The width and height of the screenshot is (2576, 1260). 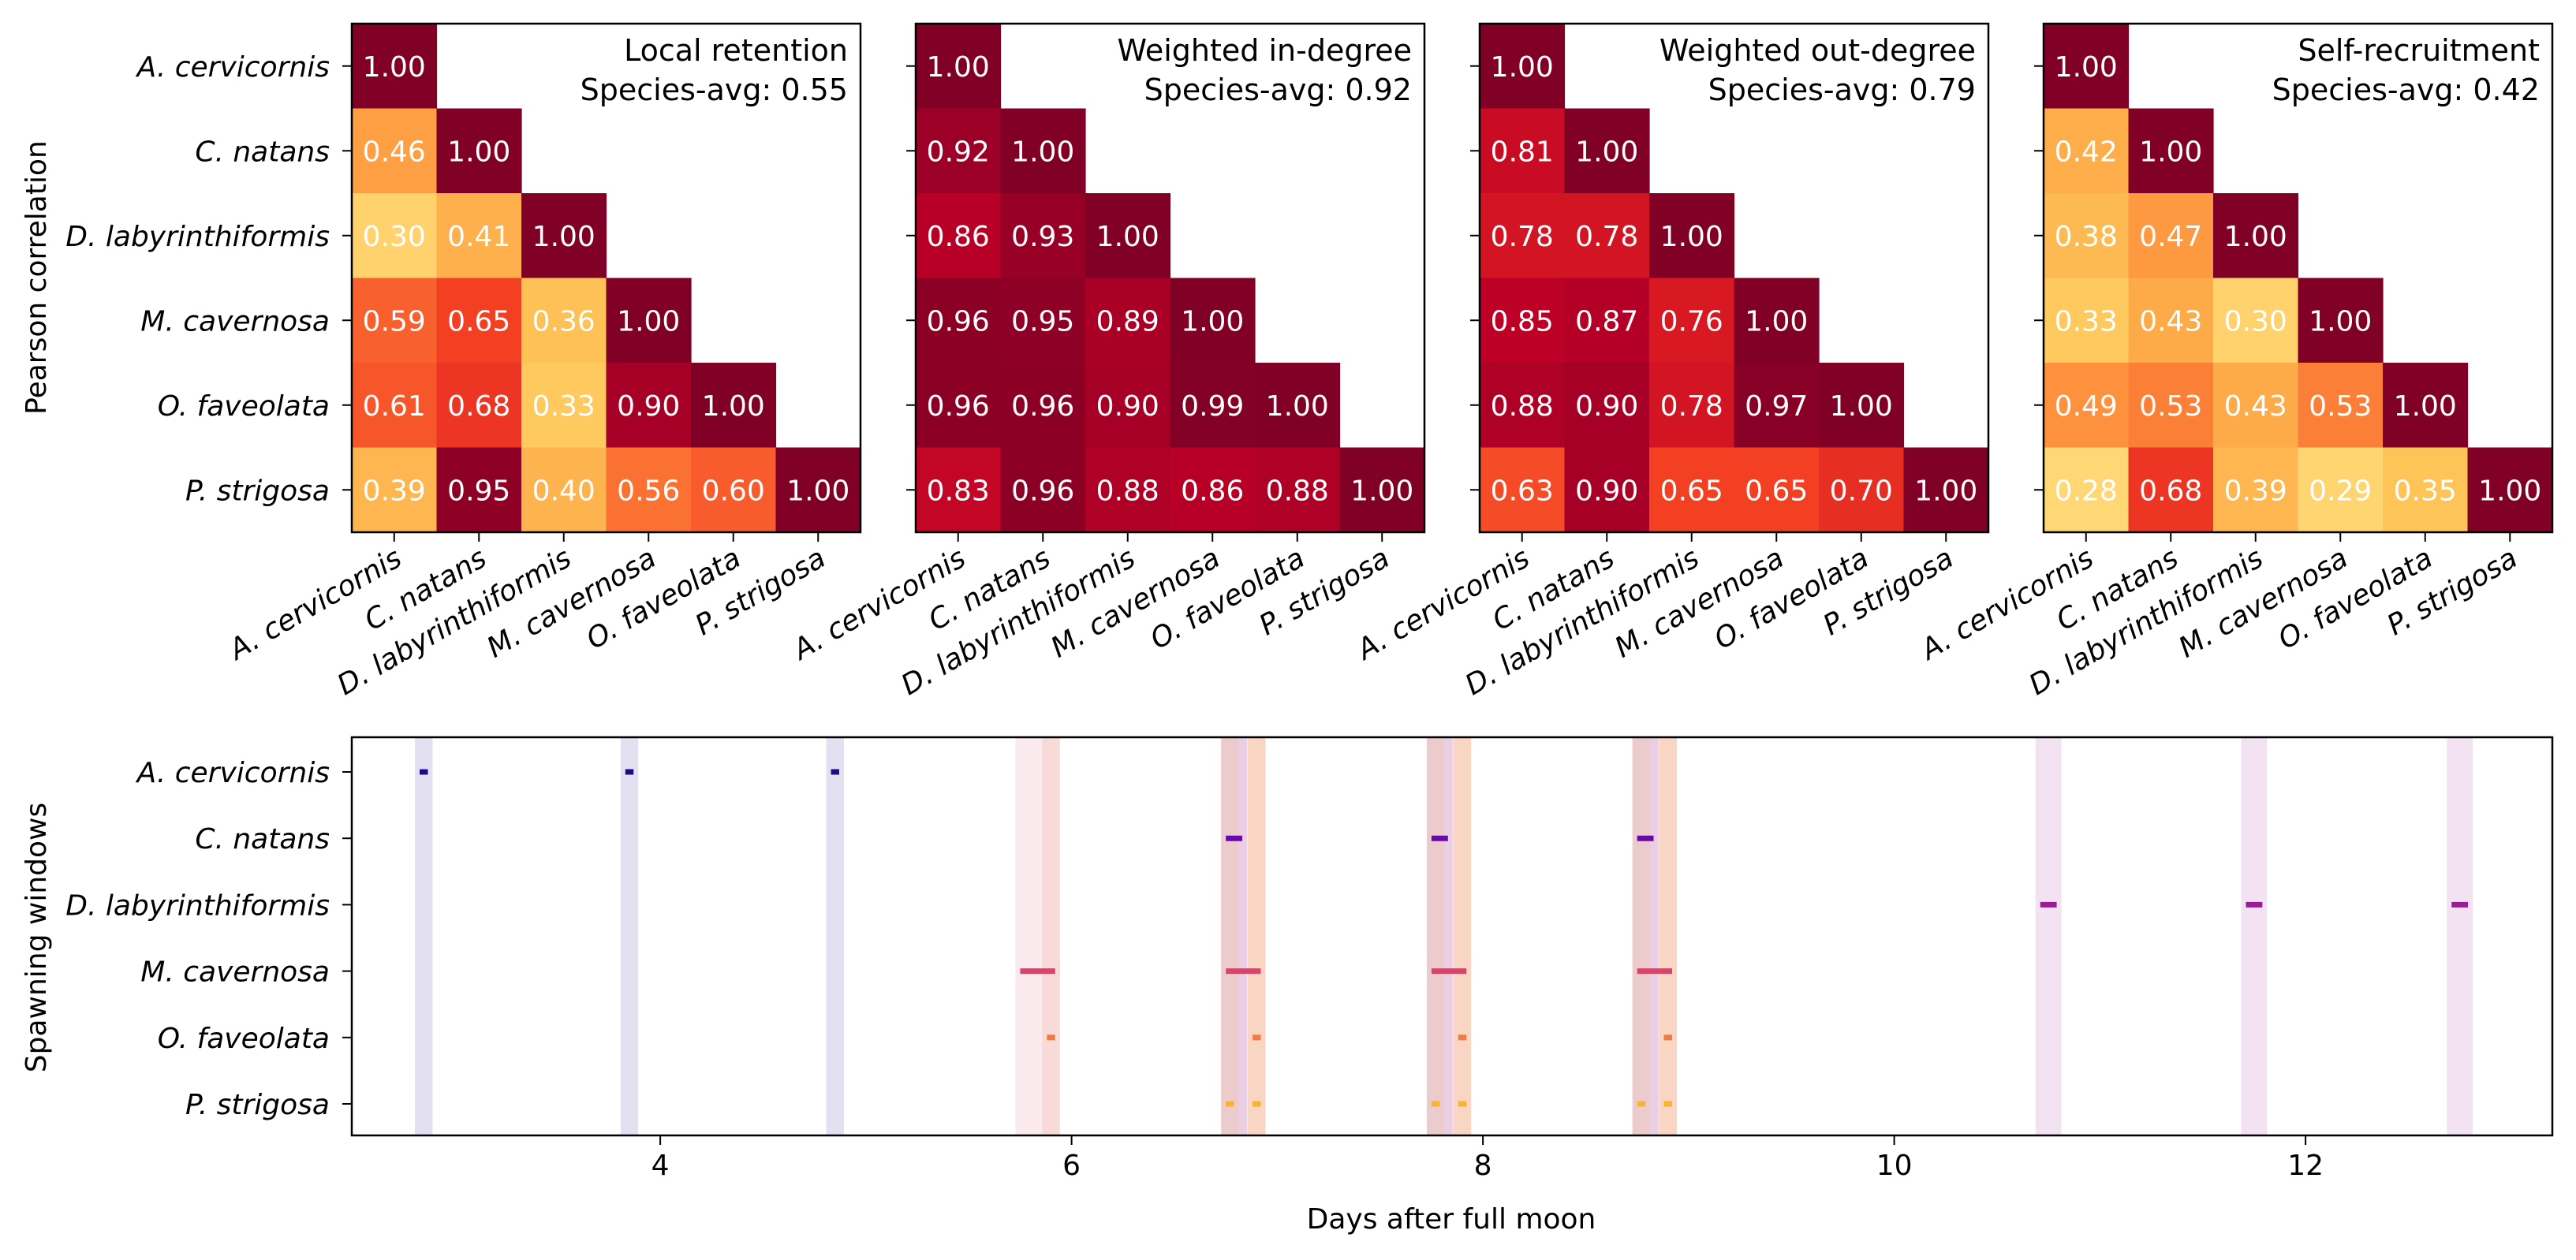 What do you see at coordinates (394, 321) in the screenshot?
I see `heatmap-value-label: 0.59` at bounding box center [394, 321].